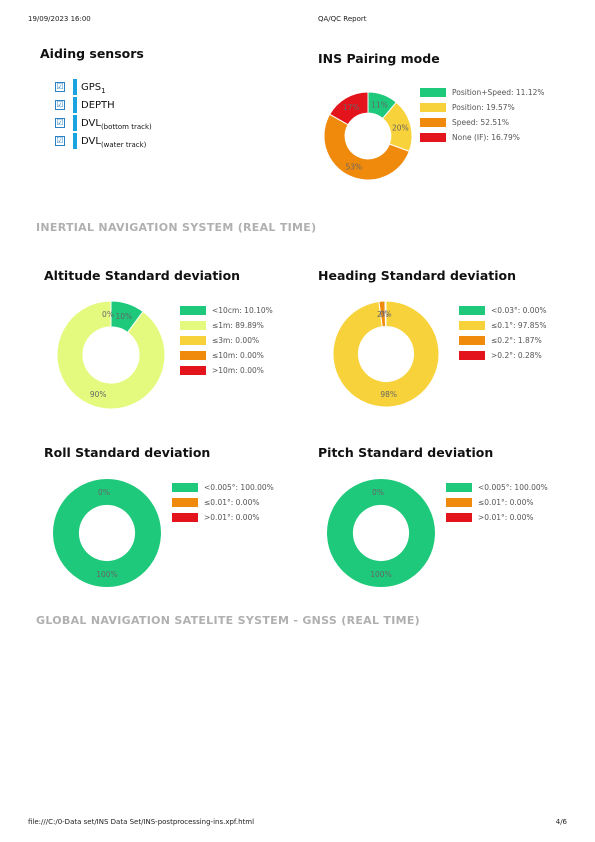 Image resolution: width=595 pixels, height=842 pixels. What do you see at coordinates (482, 92) in the screenshot?
I see `legend-item-position-speed: Position+Speed: 11.12%` at bounding box center [482, 92].